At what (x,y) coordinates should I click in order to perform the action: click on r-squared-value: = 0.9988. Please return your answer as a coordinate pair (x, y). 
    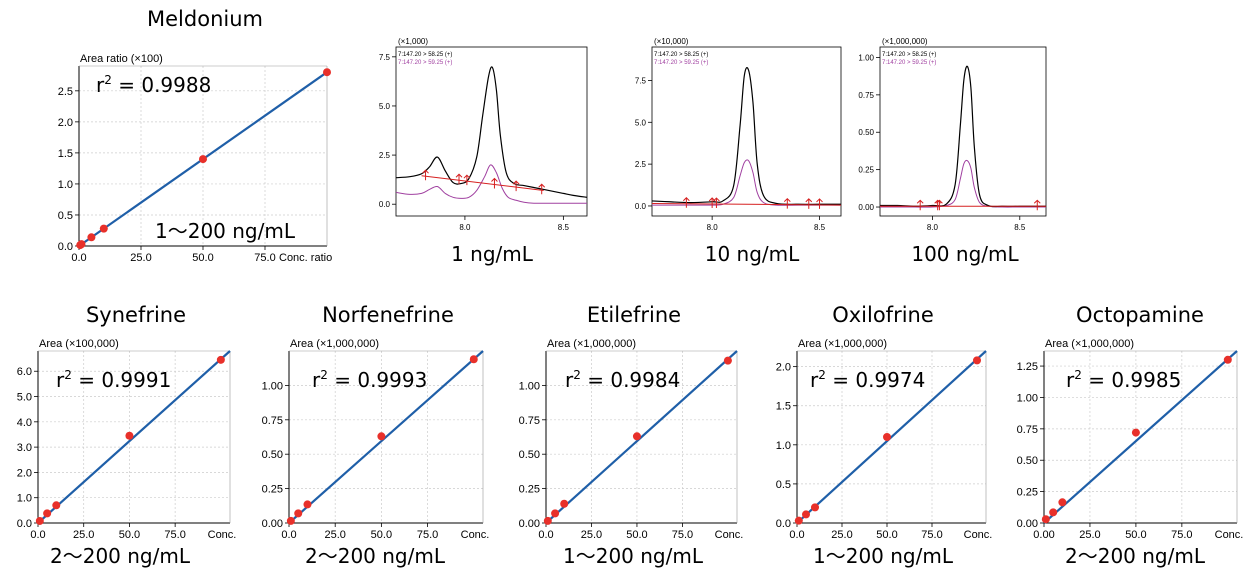
    Looking at the image, I should click on (161, 85).